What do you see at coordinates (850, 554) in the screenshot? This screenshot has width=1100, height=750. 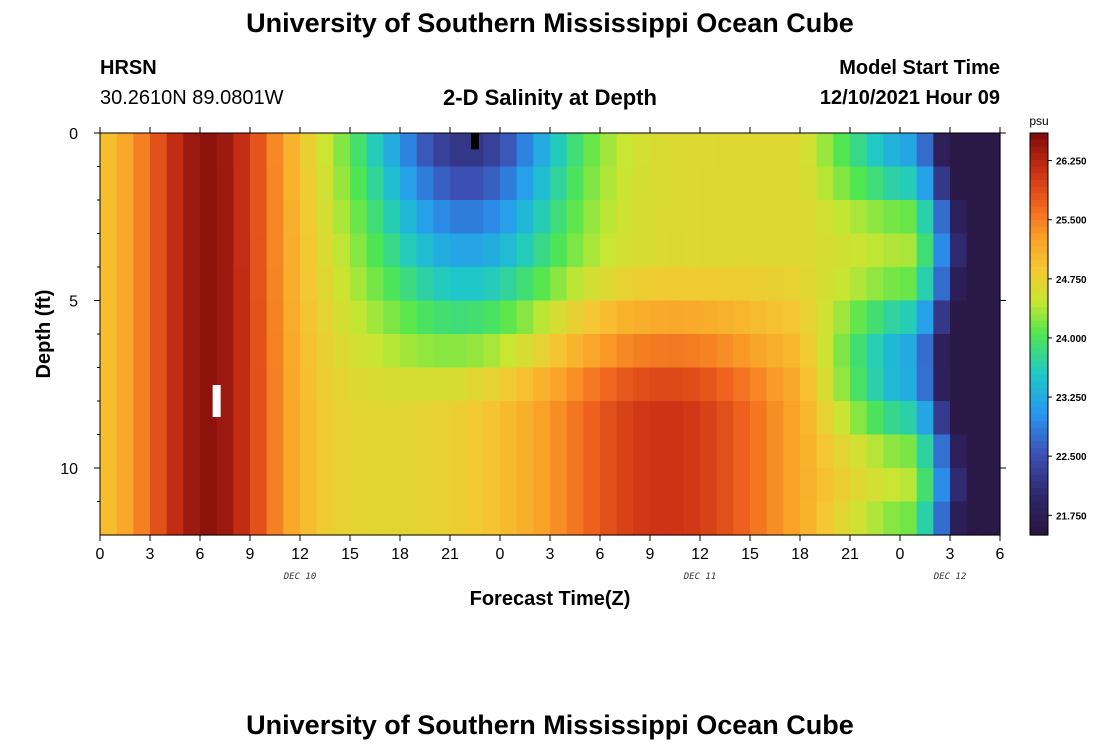 I see `x-tick-label: 21` at bounding box center [850, 554].